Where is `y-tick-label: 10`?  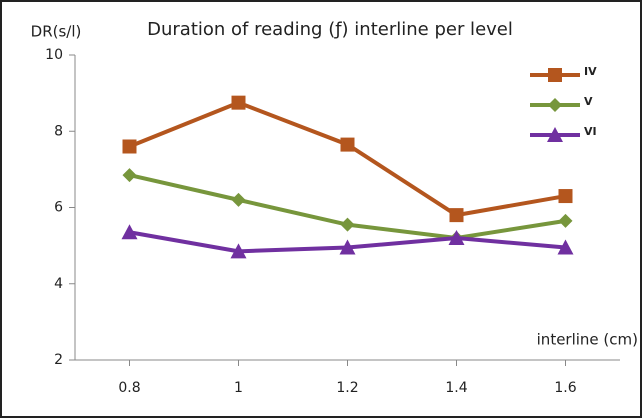 y-tick-label: 10 is located at coordinates (54, 55).